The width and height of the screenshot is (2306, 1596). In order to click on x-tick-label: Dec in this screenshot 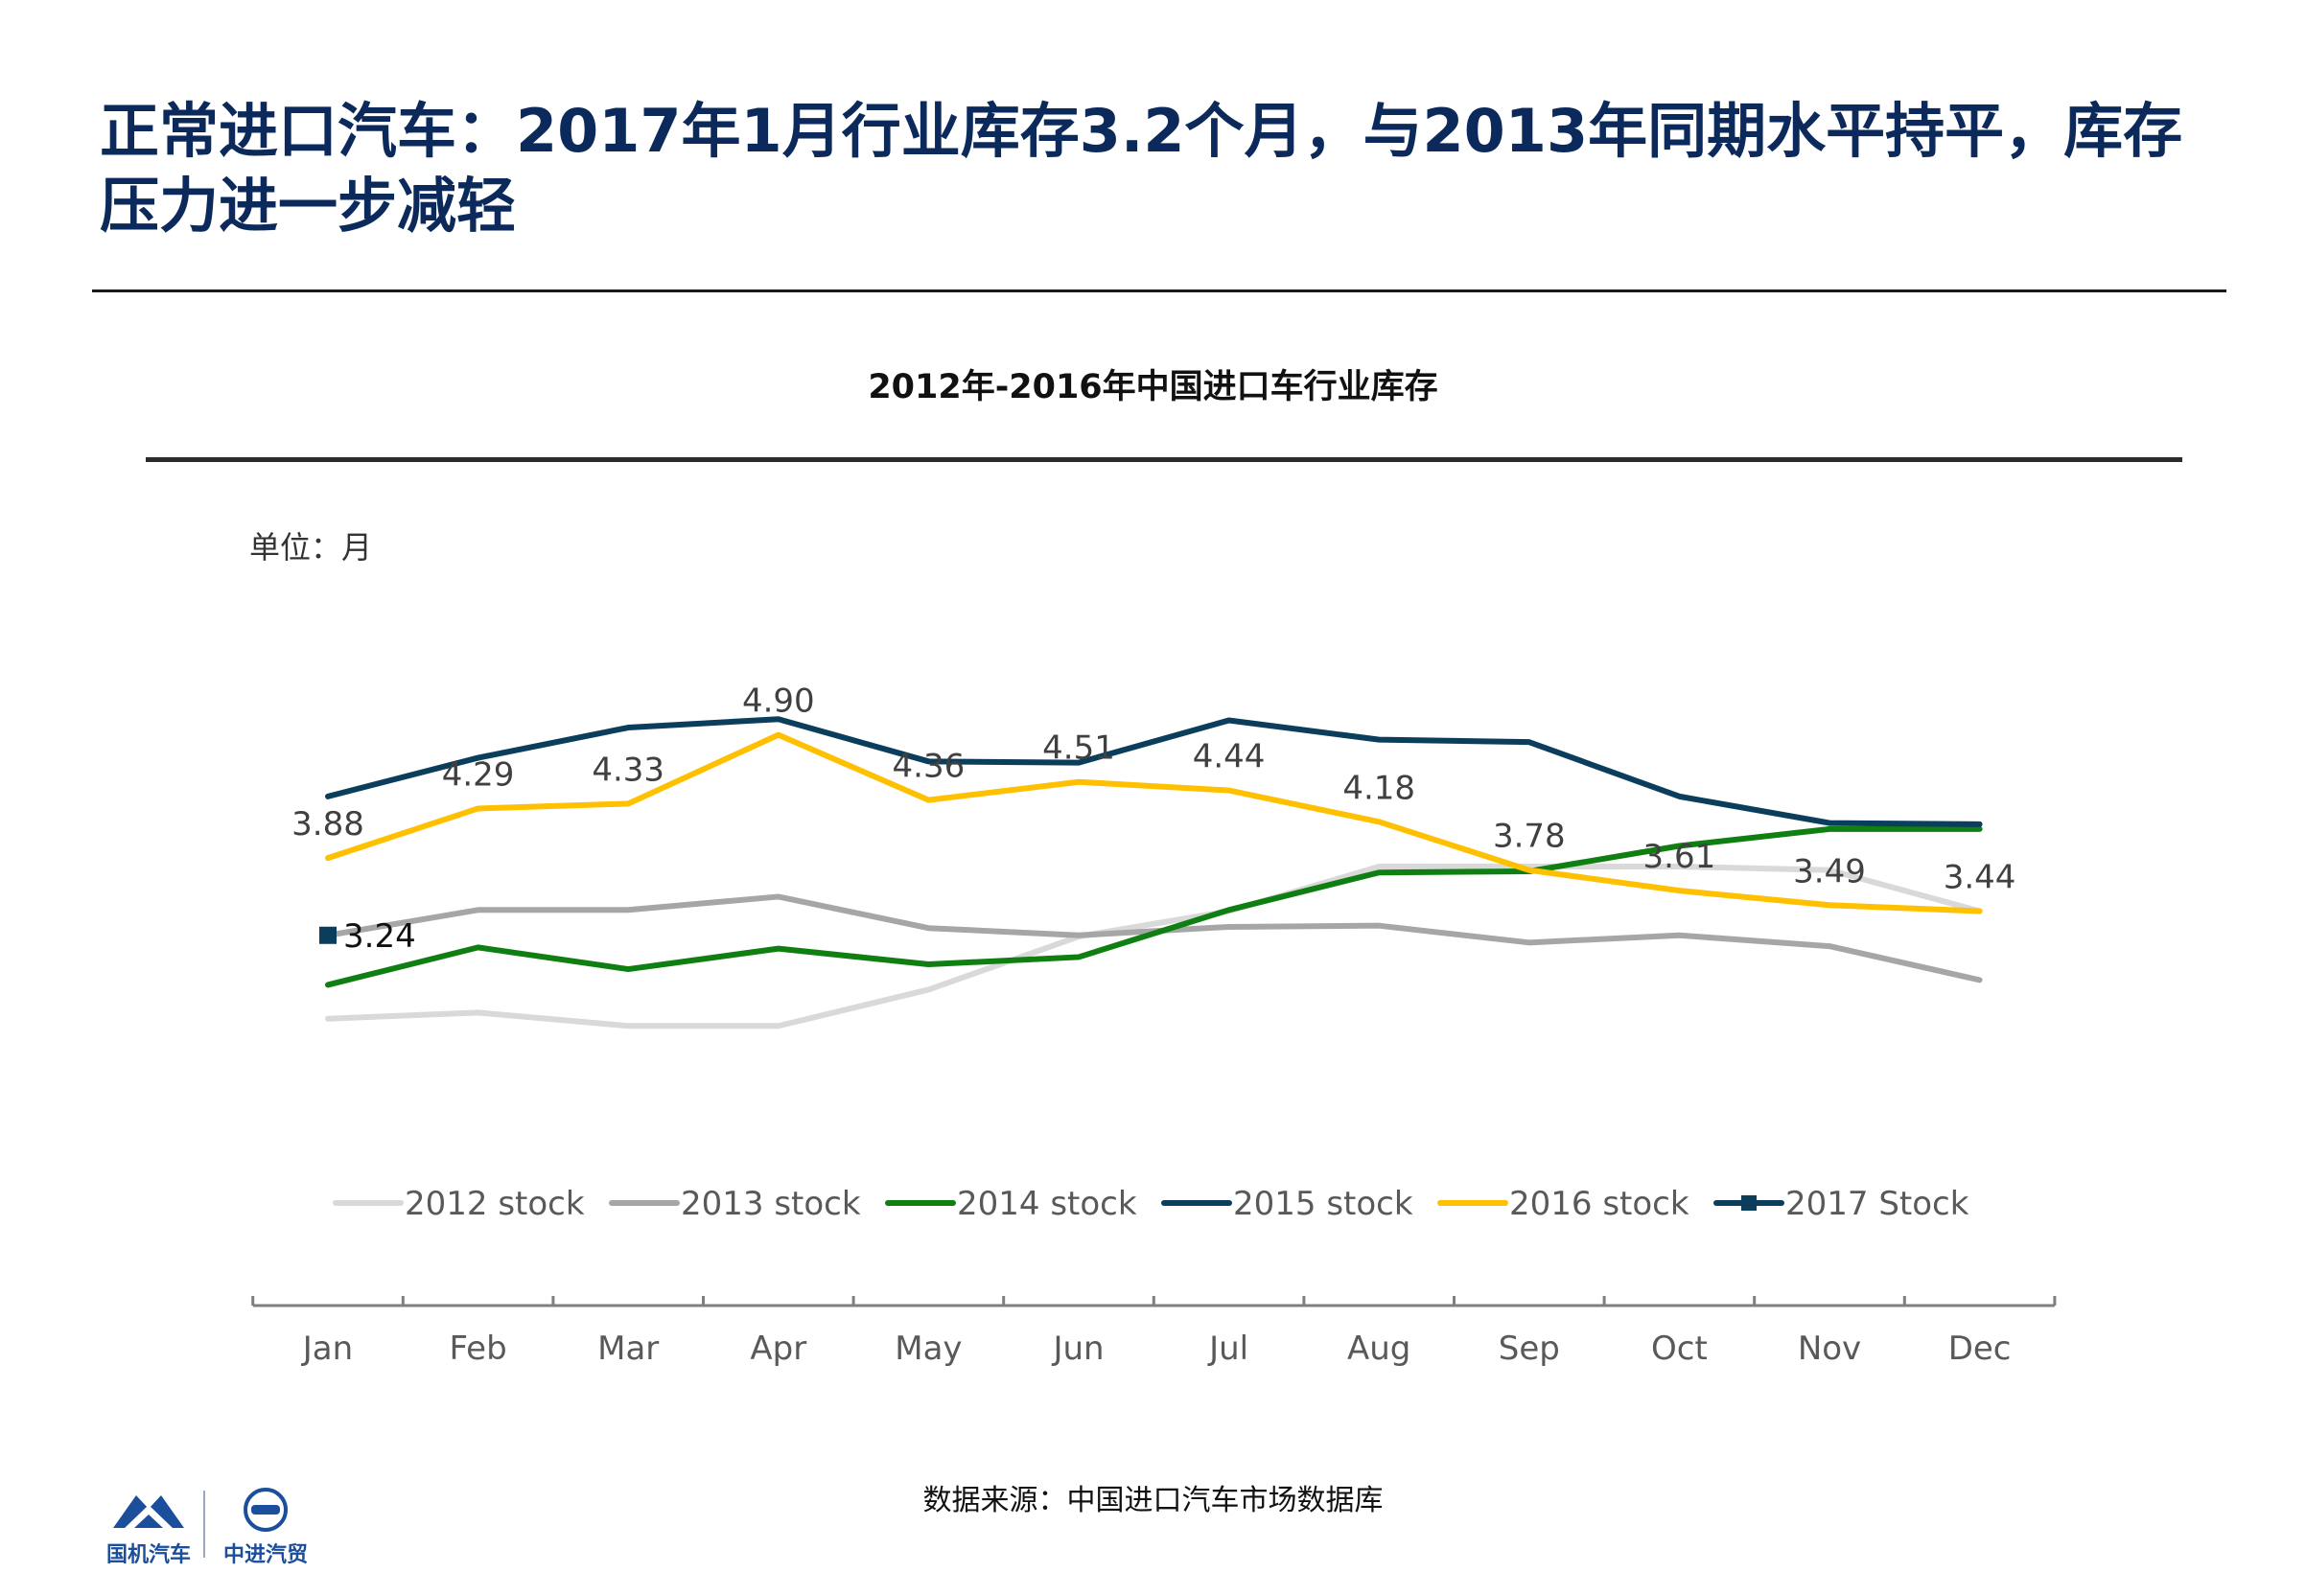, I will do `click(1980, 1349)`.